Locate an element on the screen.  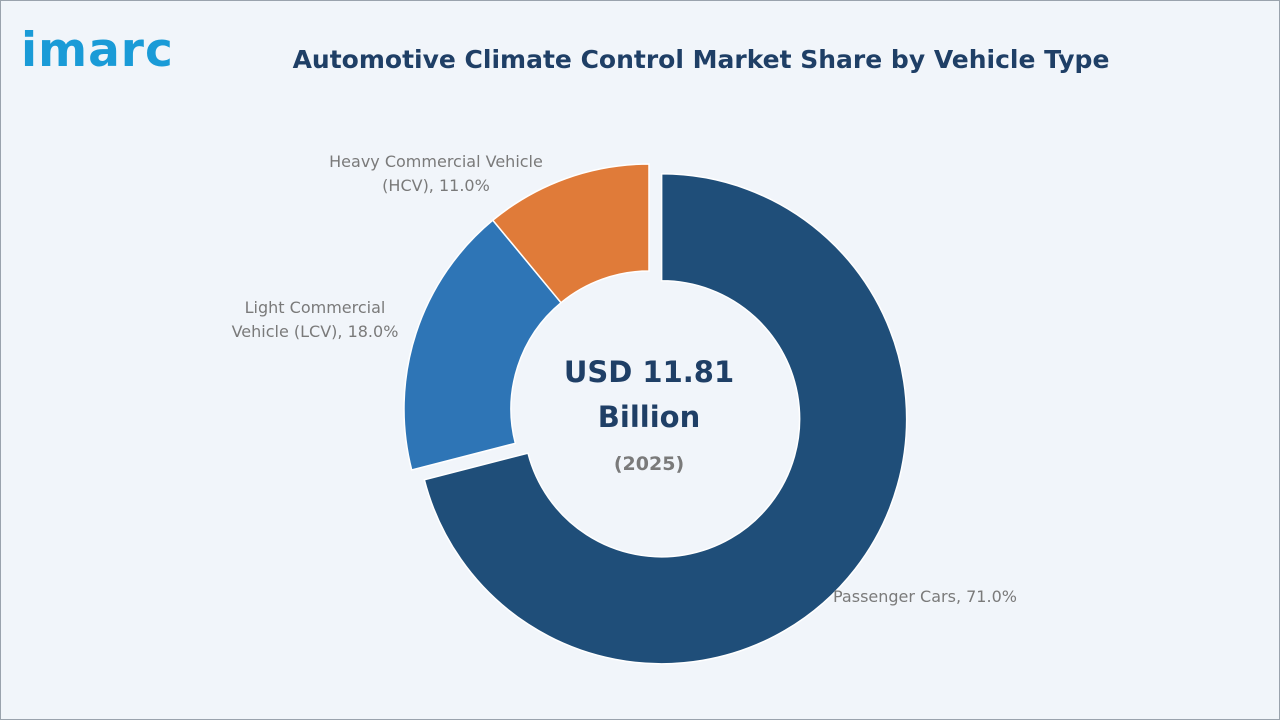
slice-label-passenger-cars: Passenger Cars, 71.0% is located at coordinates (925, 596).